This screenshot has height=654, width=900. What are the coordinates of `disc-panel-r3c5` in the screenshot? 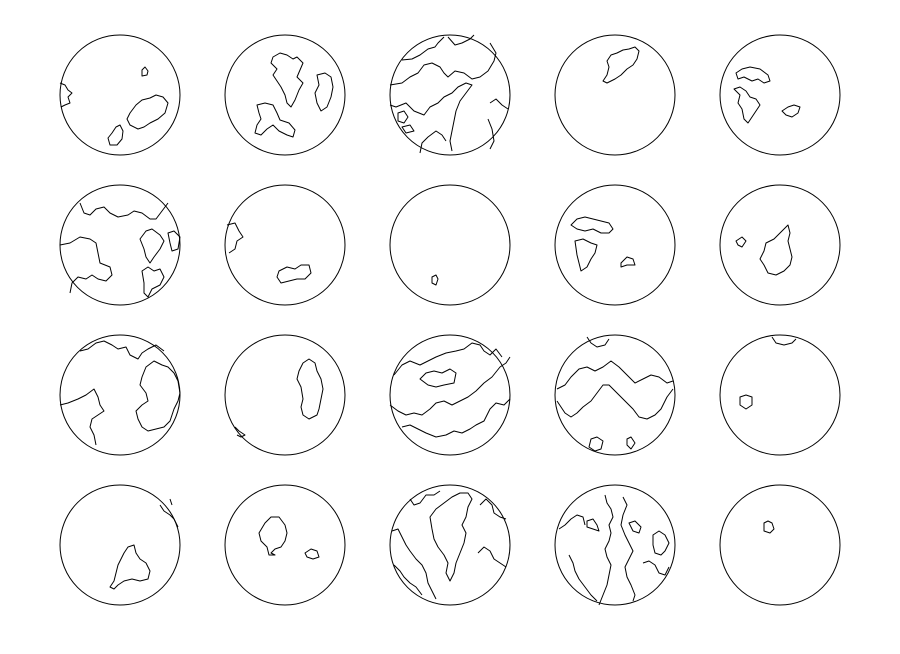 It's located at (780, 395).